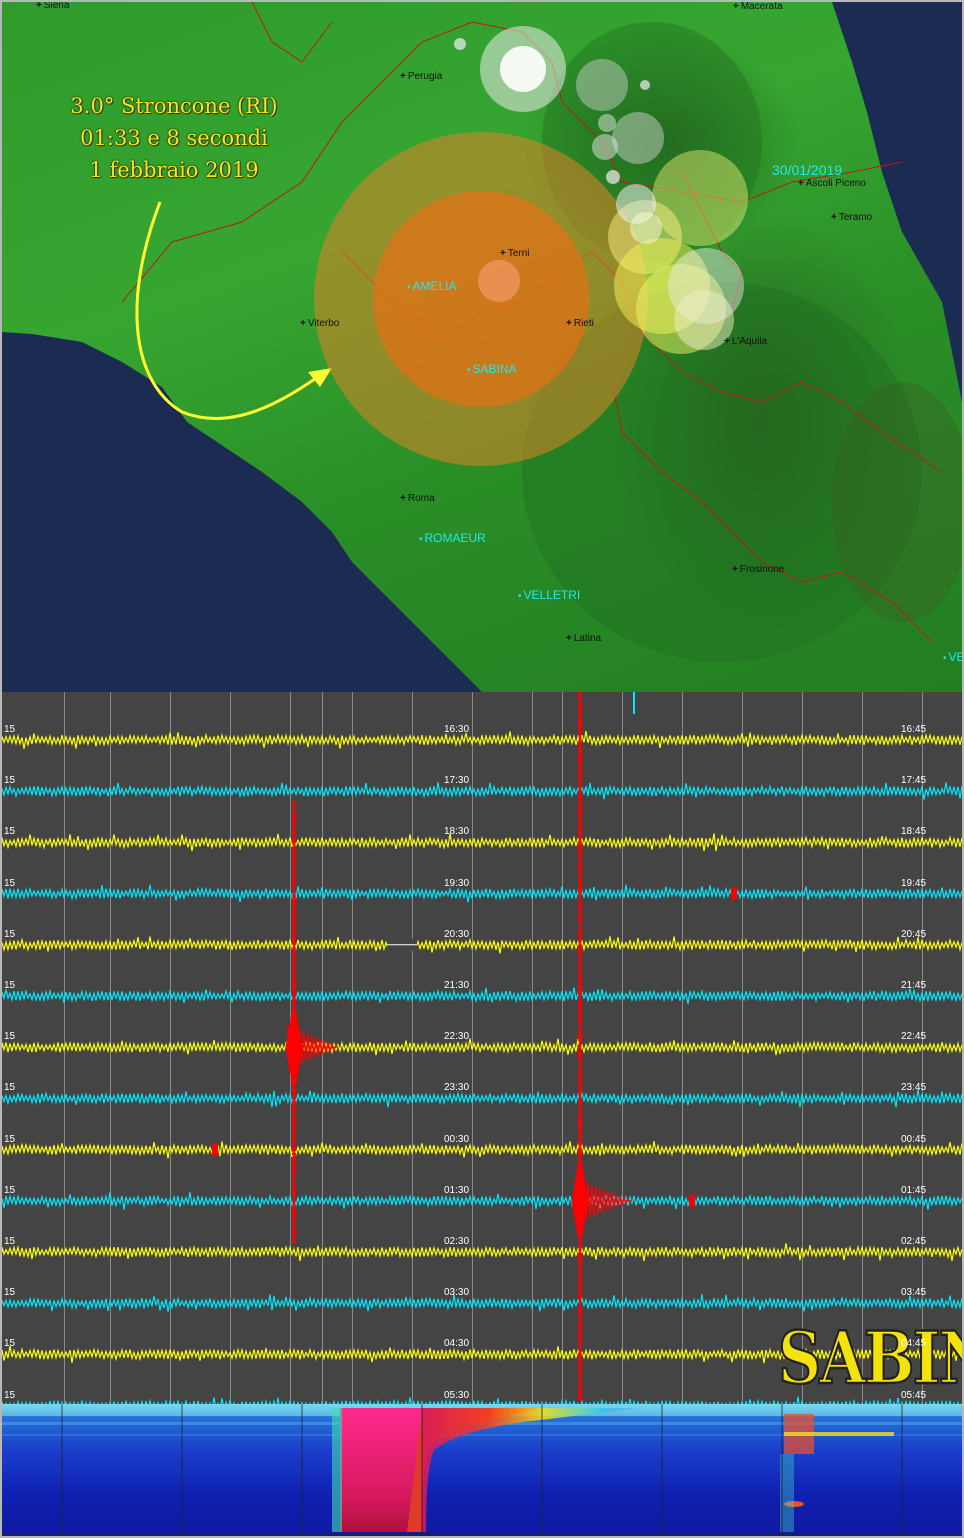 The image size is (964, 1538). Describe the element at coordinates (952, 657) in the screenshot. I see `station-ve: VE` at that location.